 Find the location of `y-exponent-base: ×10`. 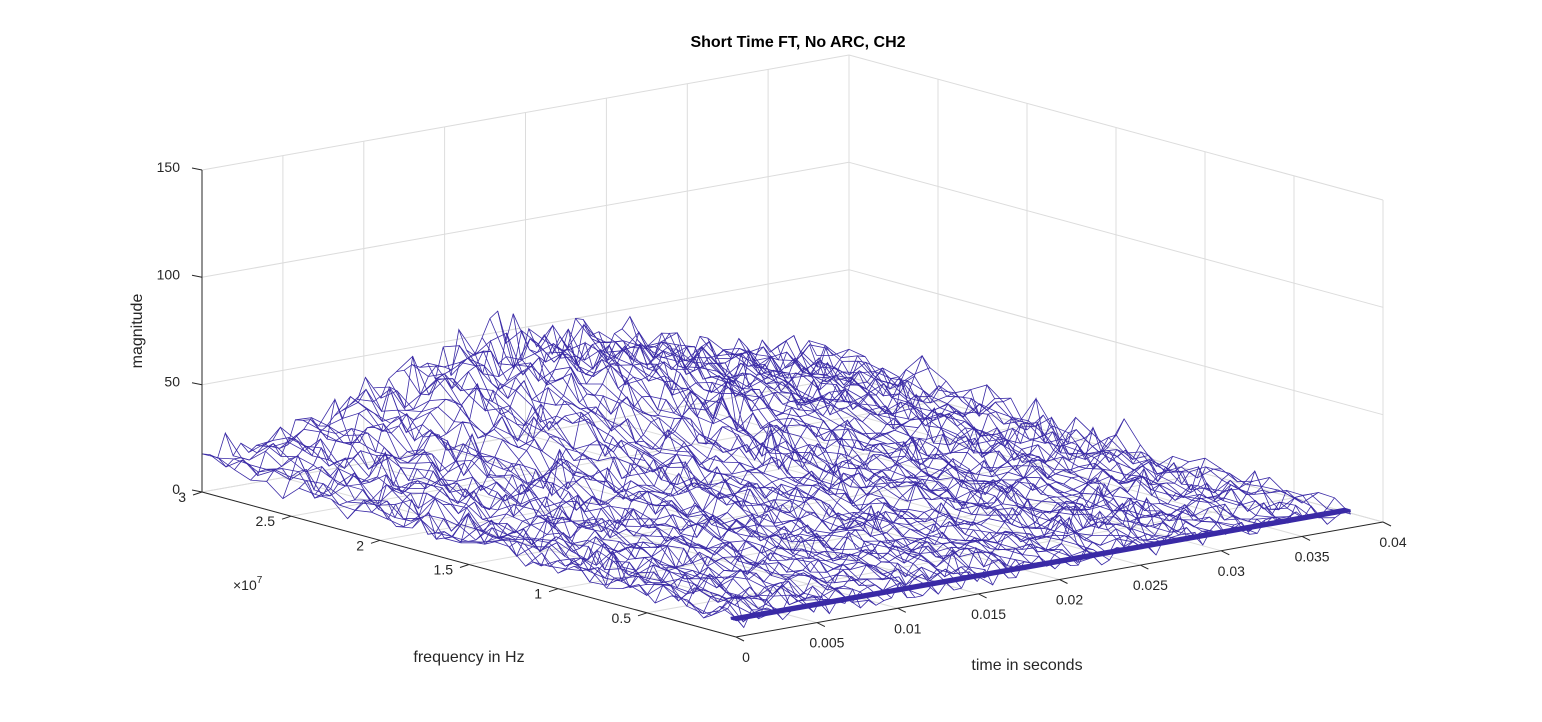

y-exponent-base: ×10 is located at coordinates (245, 585).